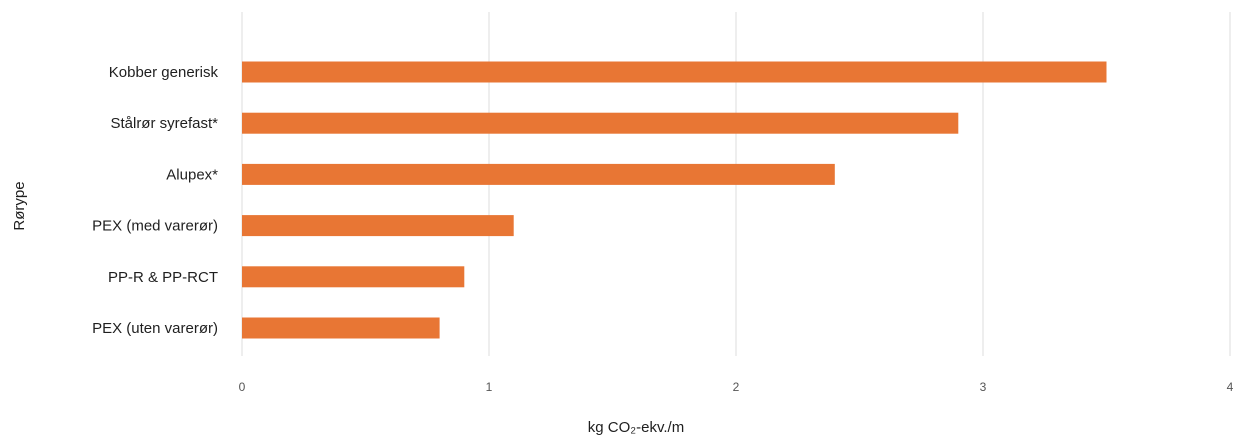 The width and height of the screenshot is (1235, 437). I want to click on x-tick-label: 3, so click(983, 387).